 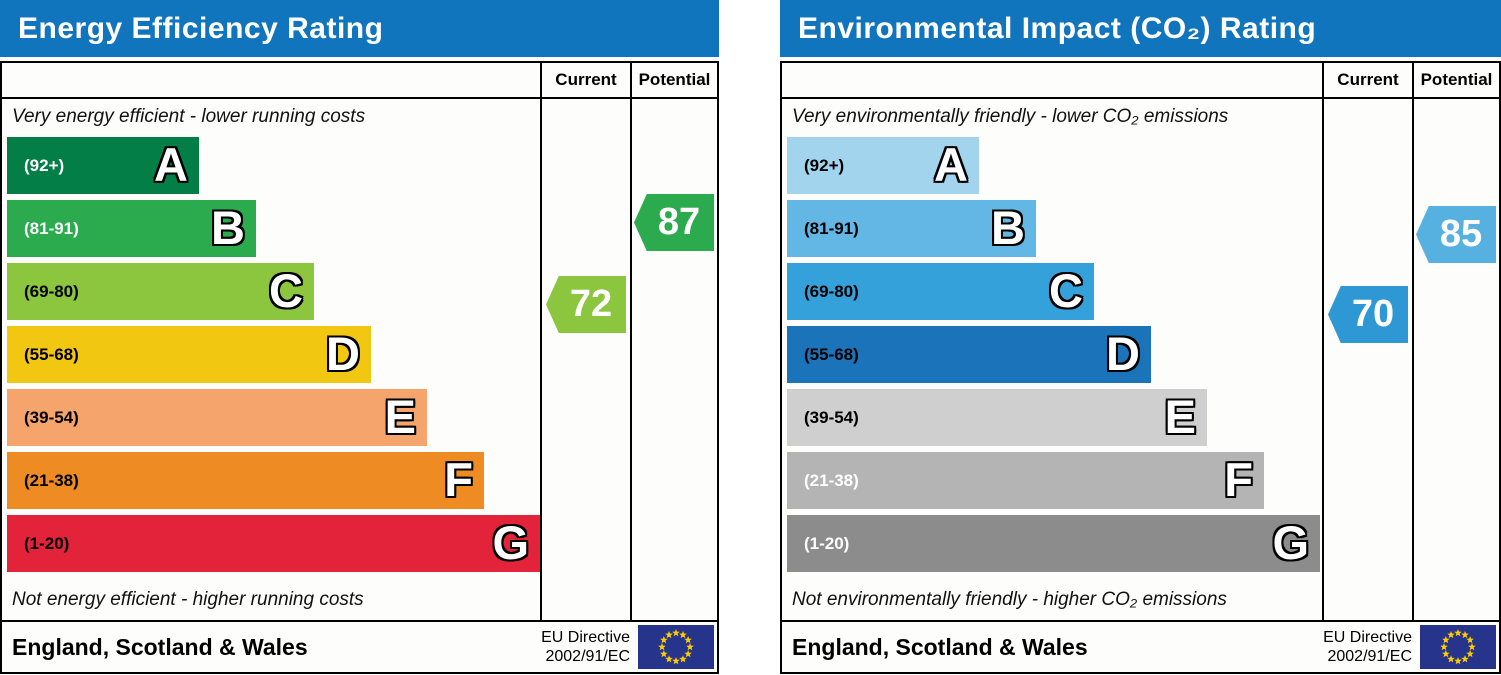 What do you see at coordinates (359, 28) in the screenshot?
I see `chart-title: Energy Efficiency Rating` at bounding box center [359, 28].